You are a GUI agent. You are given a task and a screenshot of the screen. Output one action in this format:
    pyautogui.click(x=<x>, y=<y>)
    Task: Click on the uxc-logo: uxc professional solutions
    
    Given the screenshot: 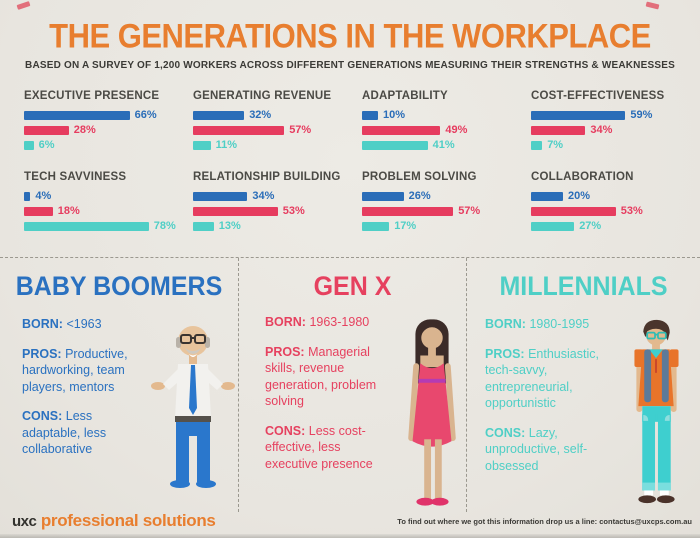 What is the action you would take?
    pyautogui.click(x=114, y=521)
    